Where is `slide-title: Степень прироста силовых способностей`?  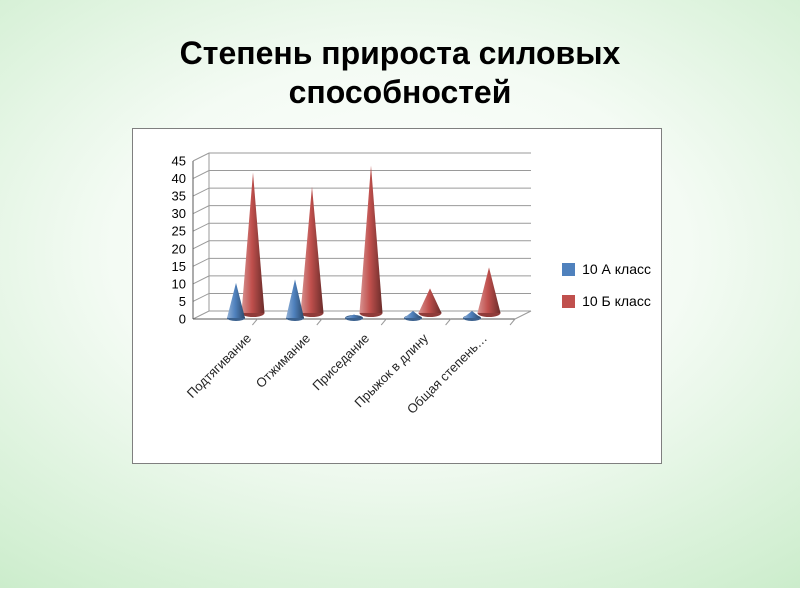 slide-title: Степень прироста силовых способностей is located at coordinates (400, 73).